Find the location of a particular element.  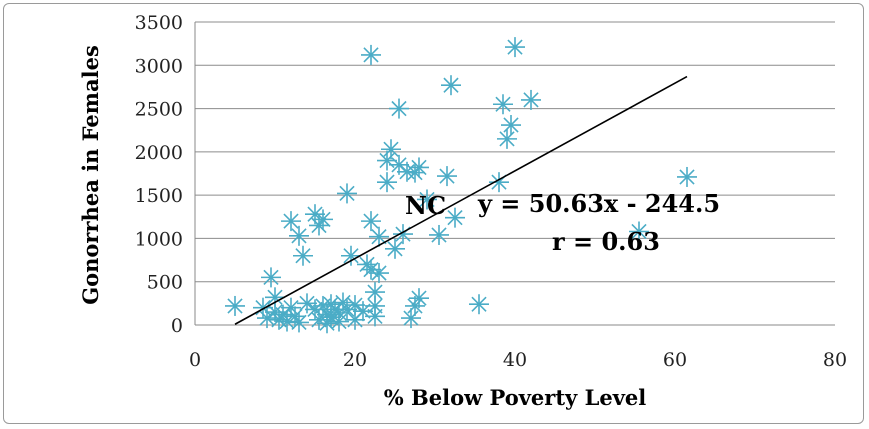

y-tick-label: 0 is located at coordinates (177, 326).